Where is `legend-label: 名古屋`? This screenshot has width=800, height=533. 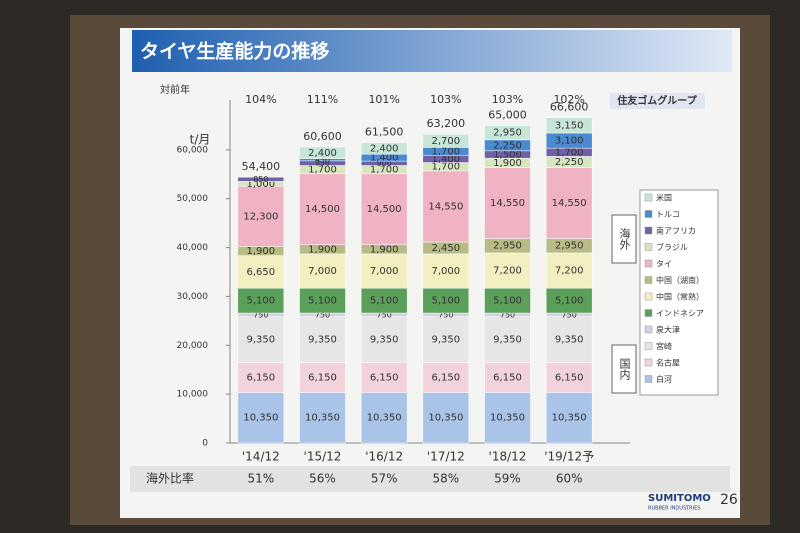 legend-label: 名古屋 is located at coordinates (668, 363).